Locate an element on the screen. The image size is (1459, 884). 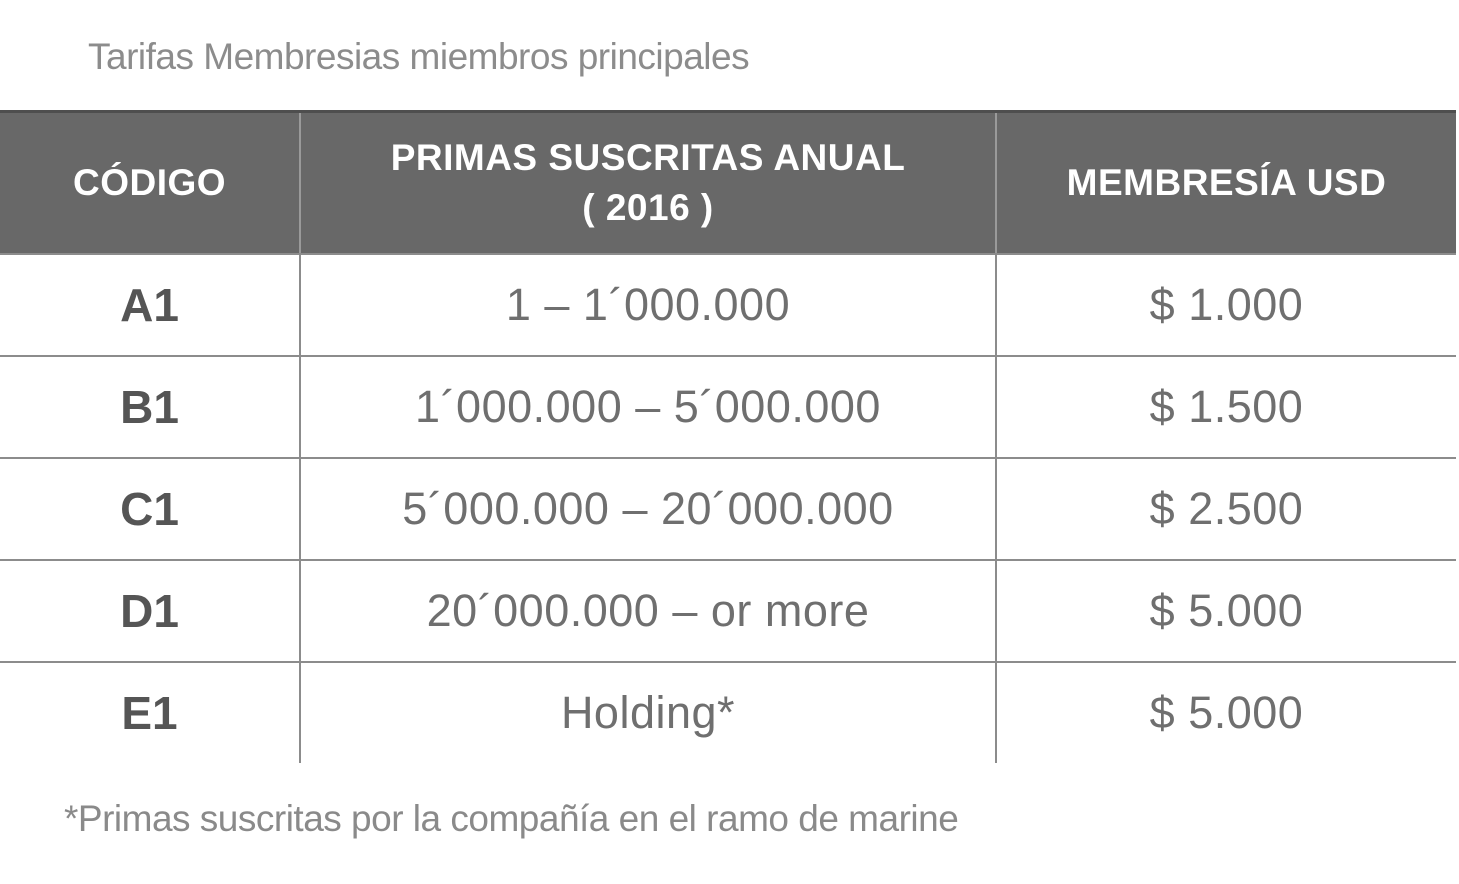
table-row: B1 1´000.000 – 5´000.000 $ 1.500 is located at coordinates (728, 407).